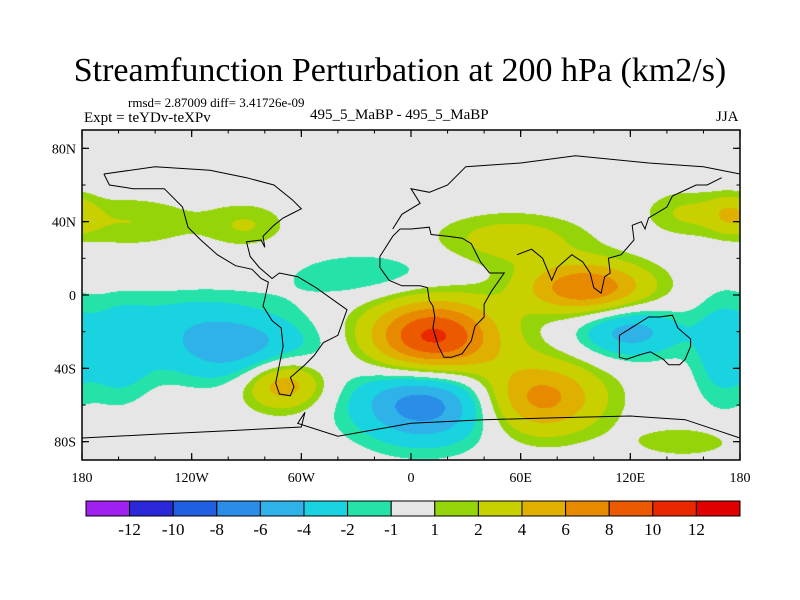  I want to click on colorbar-label: 2, so click(478, 529).